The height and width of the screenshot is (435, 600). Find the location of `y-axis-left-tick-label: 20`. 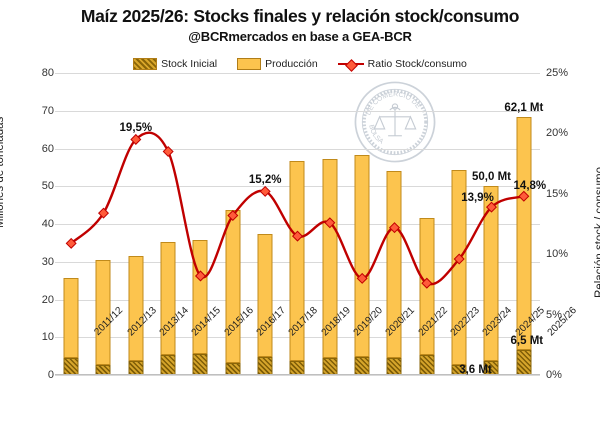

y-axis-left-tick-label: 20 is located at coordinates (47, 299).